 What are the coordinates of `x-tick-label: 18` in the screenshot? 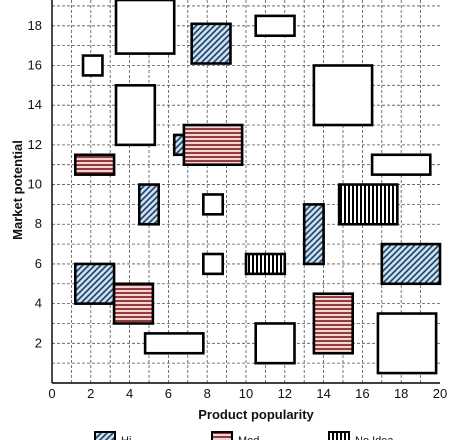 It's located at (401, 393).